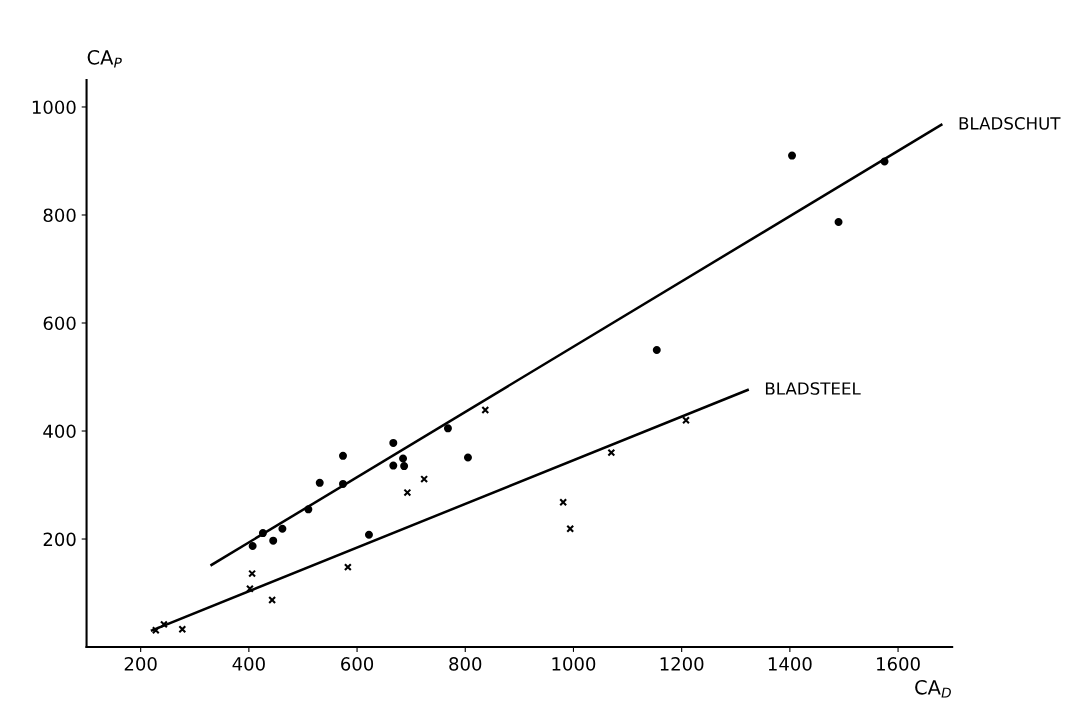  Describe the element at coordinates (790, 664) in the screenshot. I see `x-tick-label: 1400` at that location.